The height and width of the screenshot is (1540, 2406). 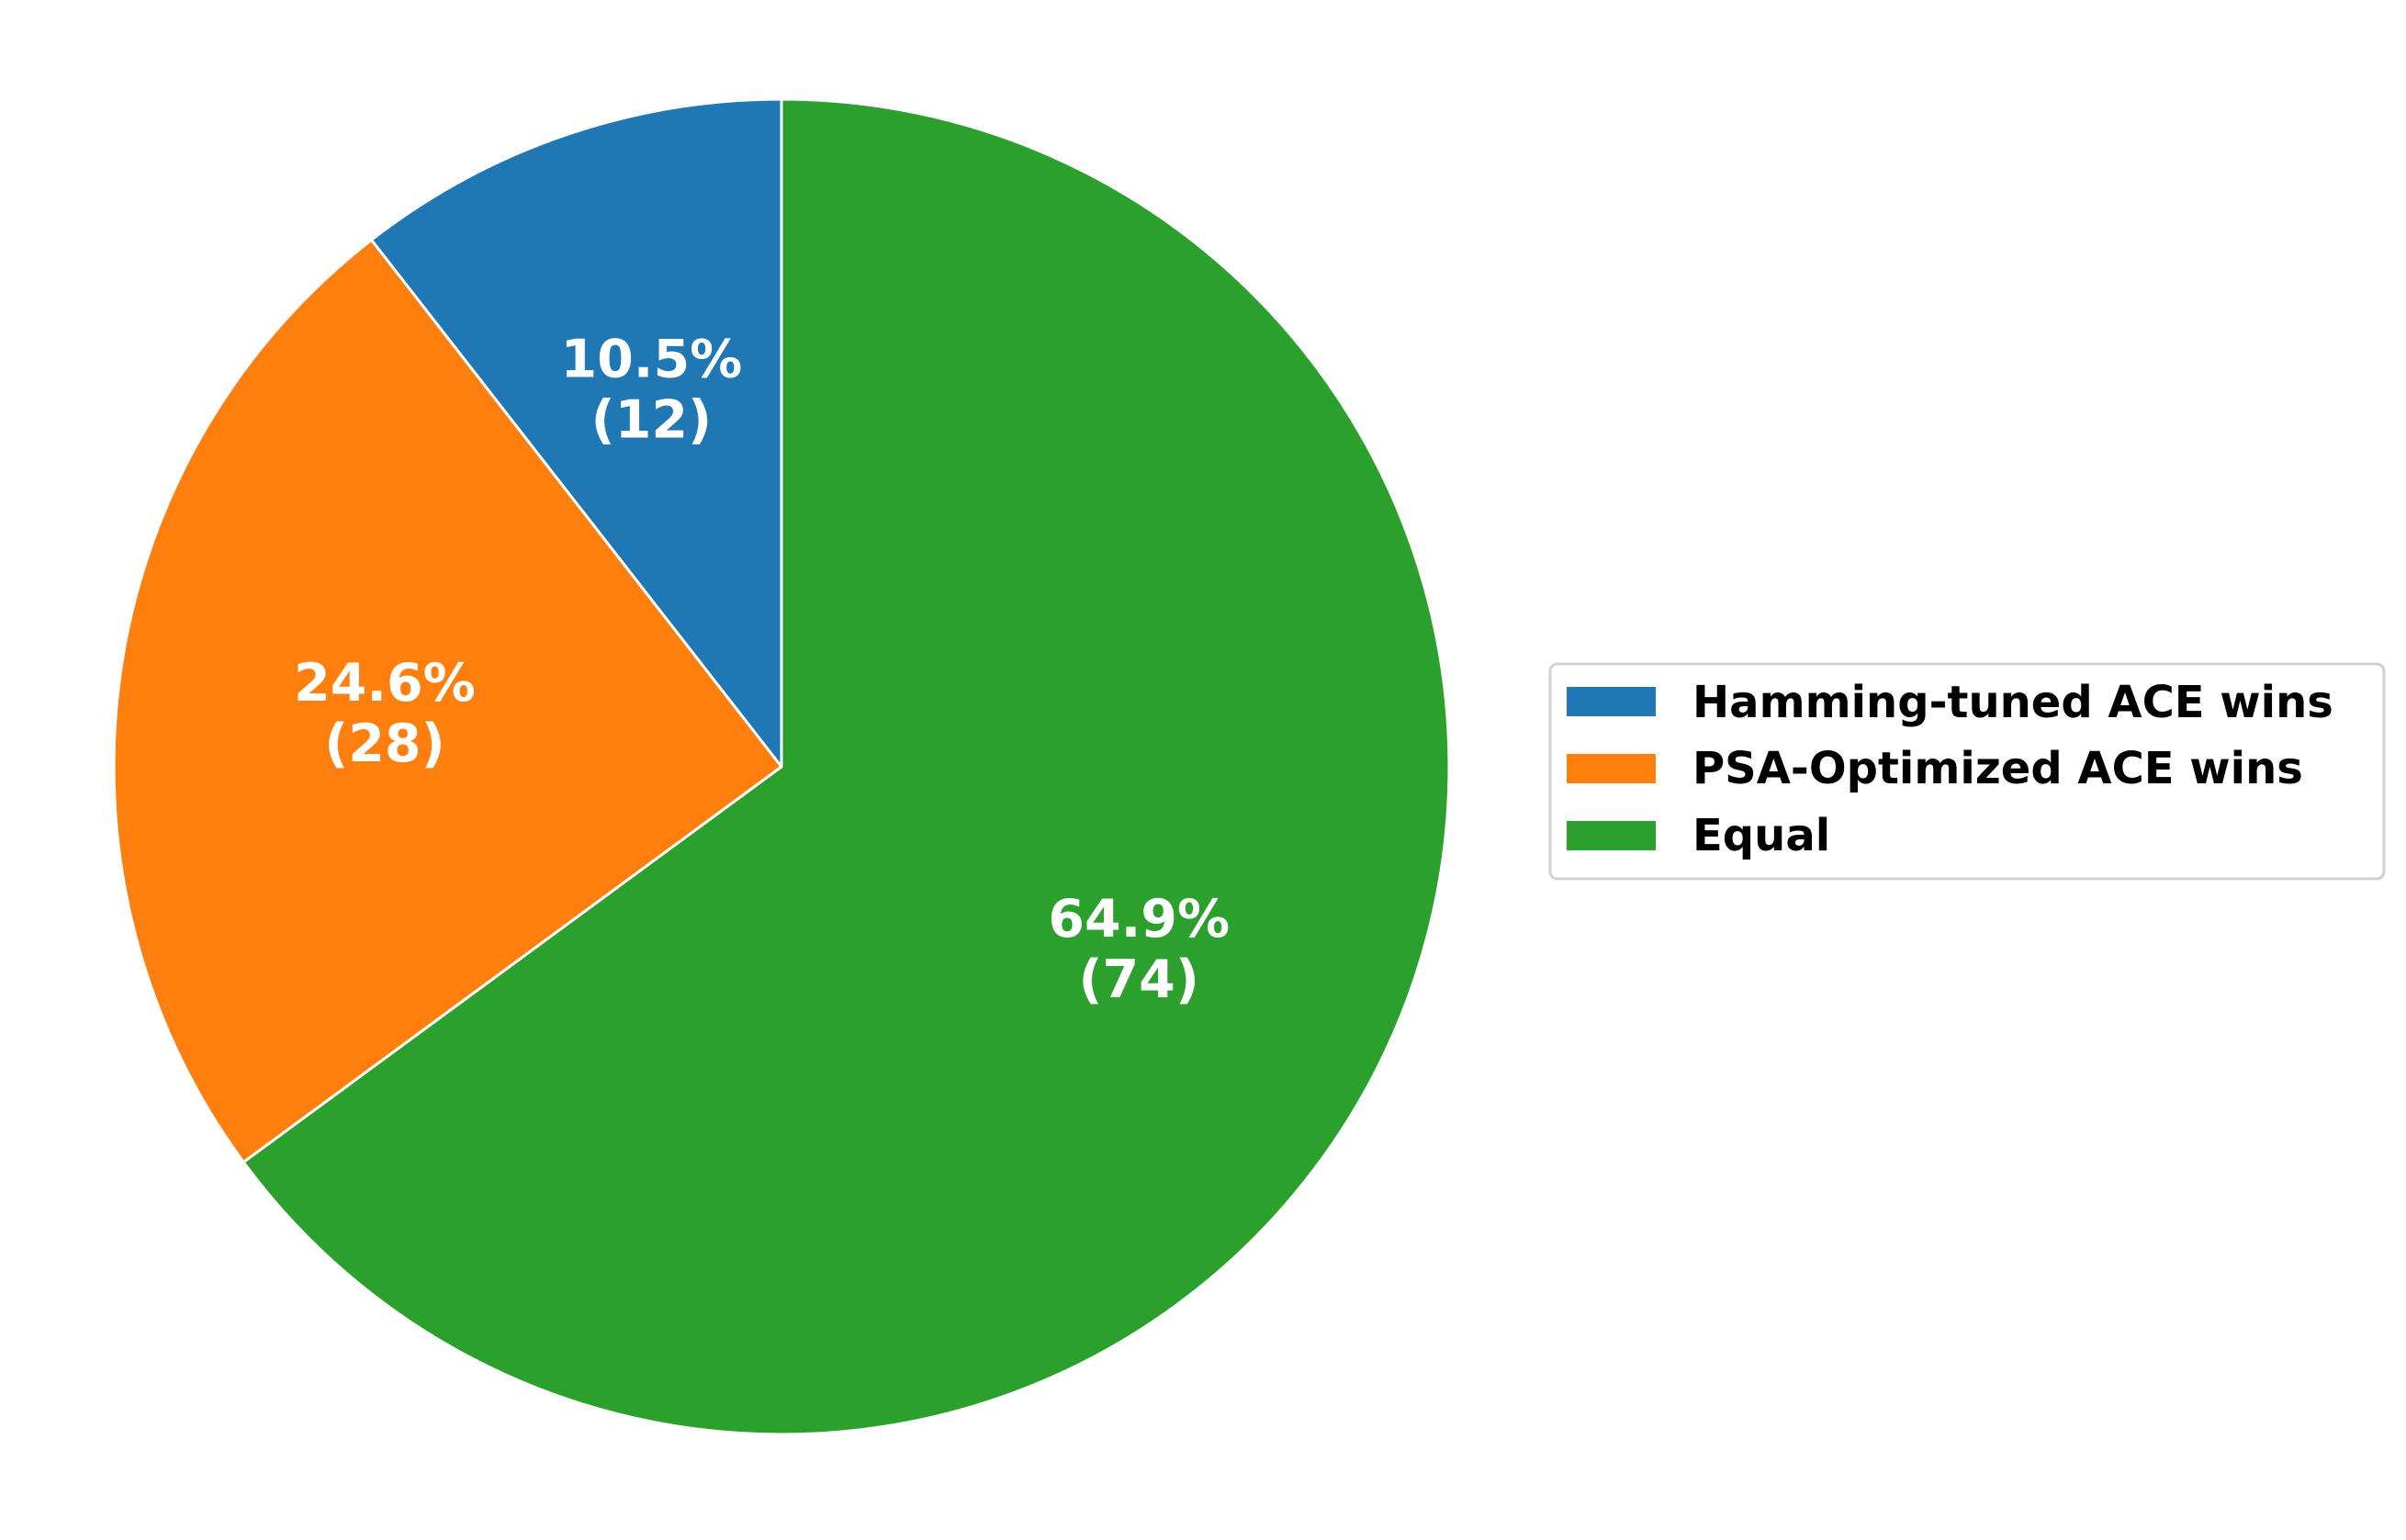 What do you see at coordinates (1139, 919) in the screenshot?
I see `slice-percent-label-equal: 64.9%` at bounding box center [1139, 919].